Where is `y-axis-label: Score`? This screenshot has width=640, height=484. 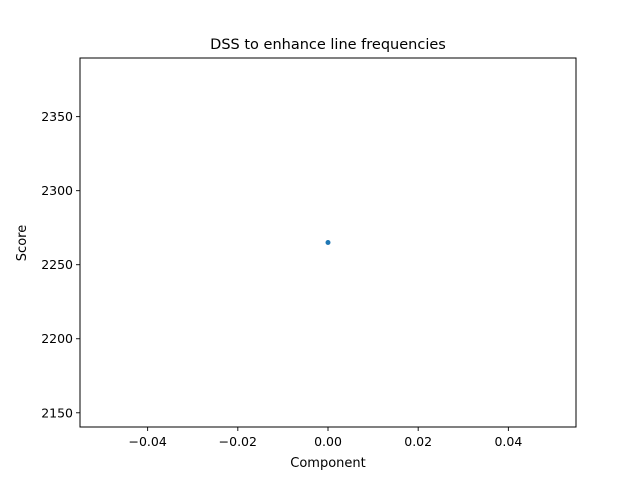 y-axis-label: Score is located at coordinates (22, 243).